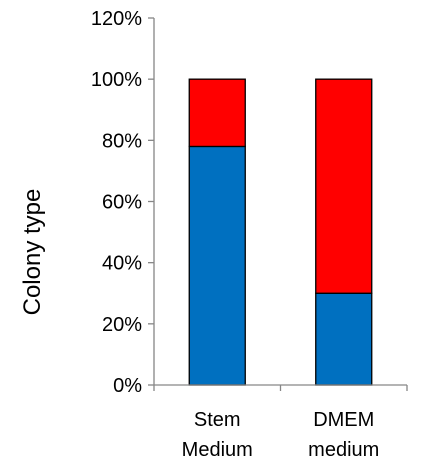 This screenshot has height=466, width=438. Describe the element at coordinates (32, 252) in the screenshot. I see `y-axis-title: Colony type` at that location.